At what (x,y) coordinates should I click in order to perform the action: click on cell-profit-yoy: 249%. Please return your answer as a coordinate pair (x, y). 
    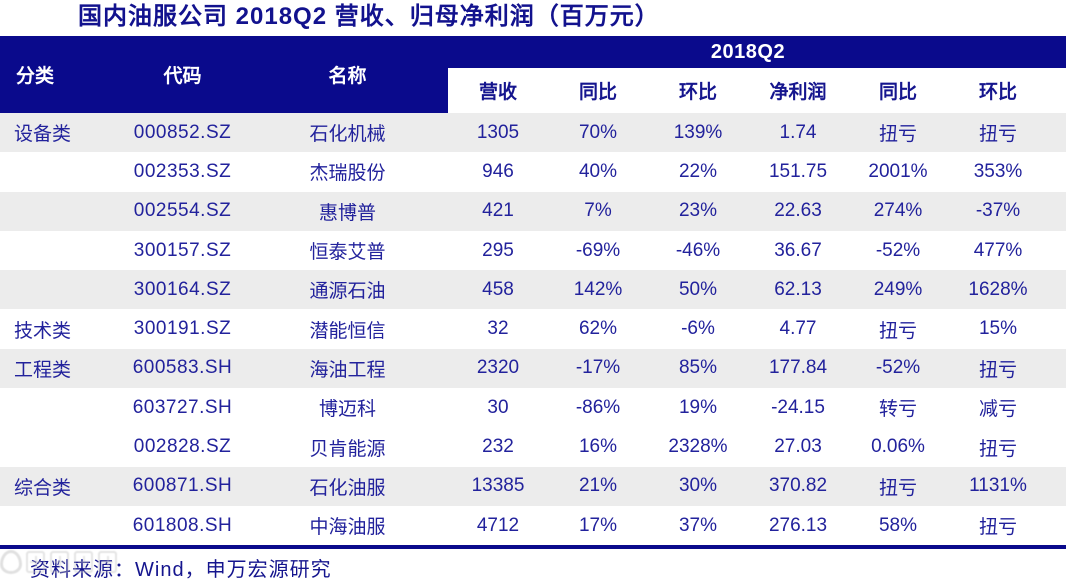
    Looking at the image, I should click on (898, 289).